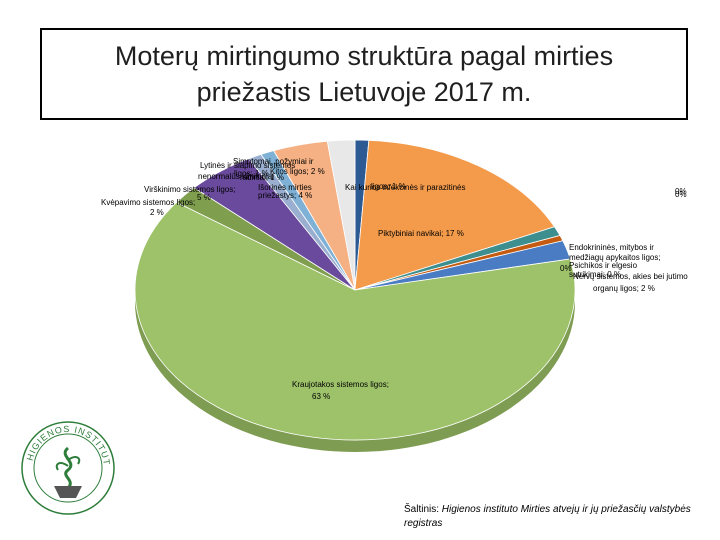  Describe the element at coordinates (566, 268) in the screenshot. I see `label-zero-3: 0%` at that location.